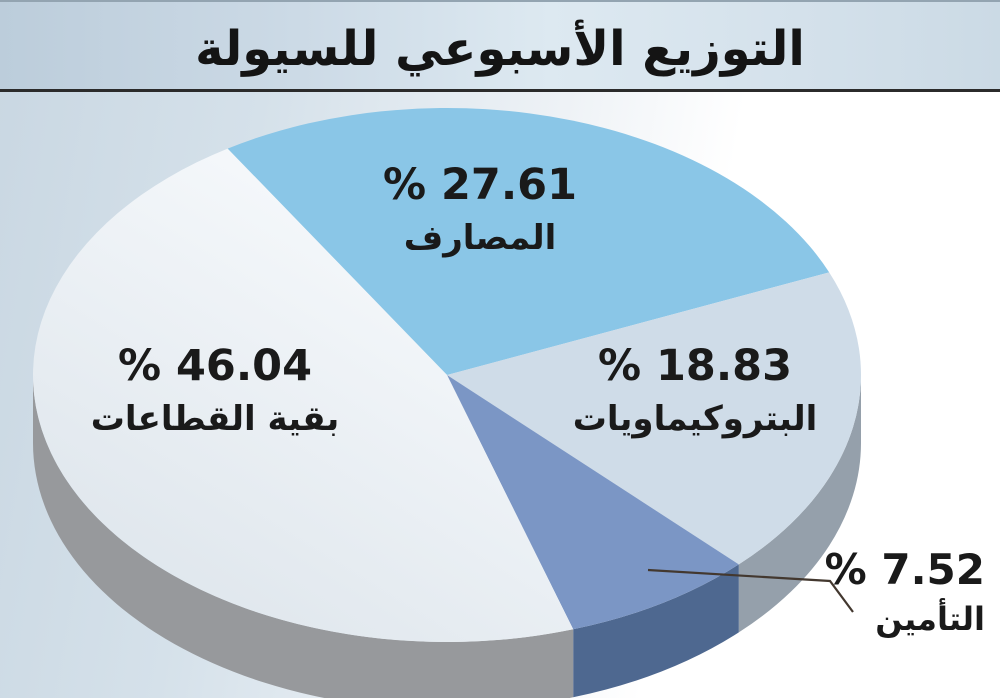  Describe the element at coordinates (215, 366) in the screenshot. I see `other-sectors-percent-value: % 46.04` at that location.